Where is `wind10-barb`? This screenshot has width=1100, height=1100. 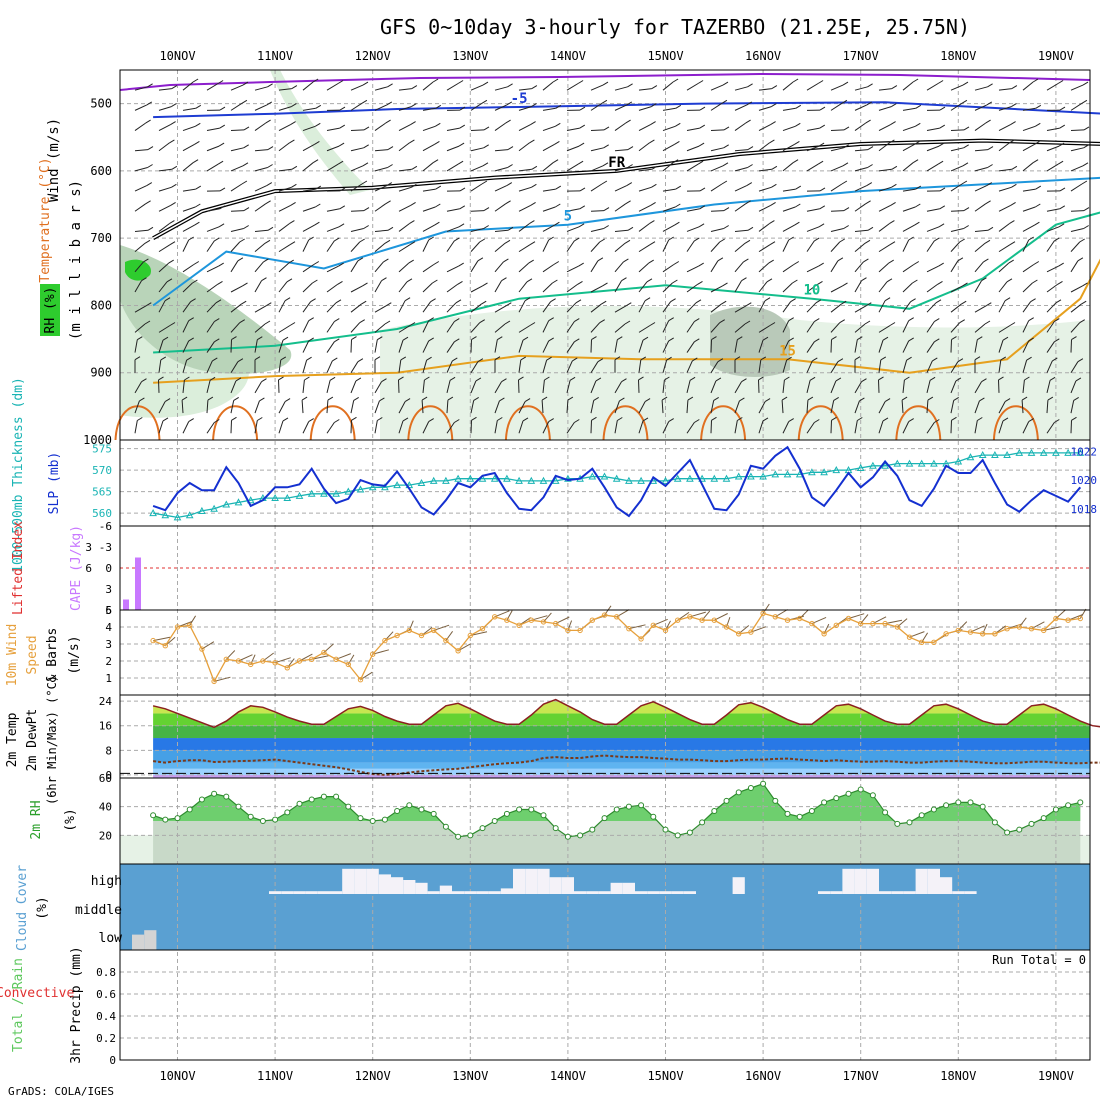 wind10-barb is located at coordinates (282, 660).